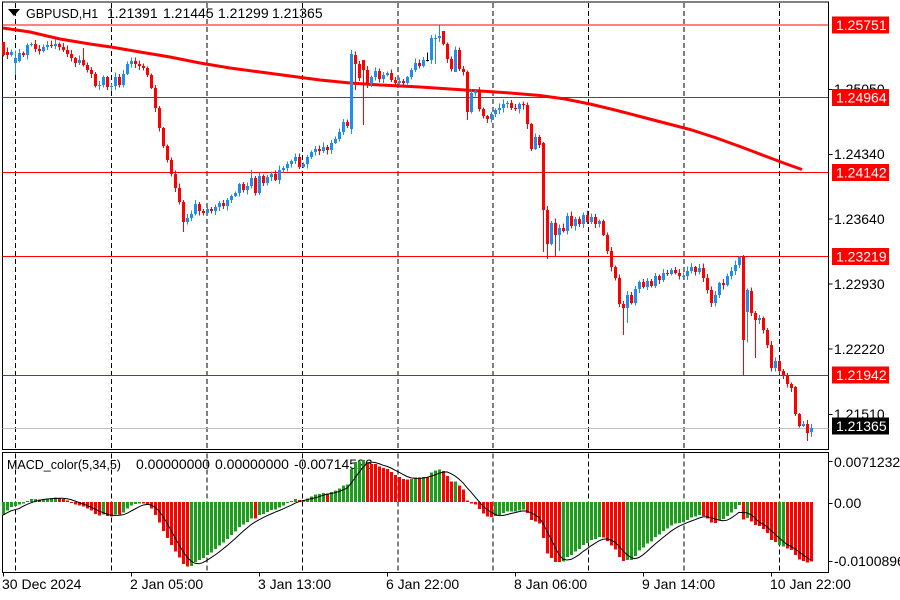 Image resolution: width=900 pixels, height=600 pixels. What do you see at coordinates (422, 584) in the screenshot?
I see `svg-text: 6 Jan 22:00` at bounding box center [422, 584].